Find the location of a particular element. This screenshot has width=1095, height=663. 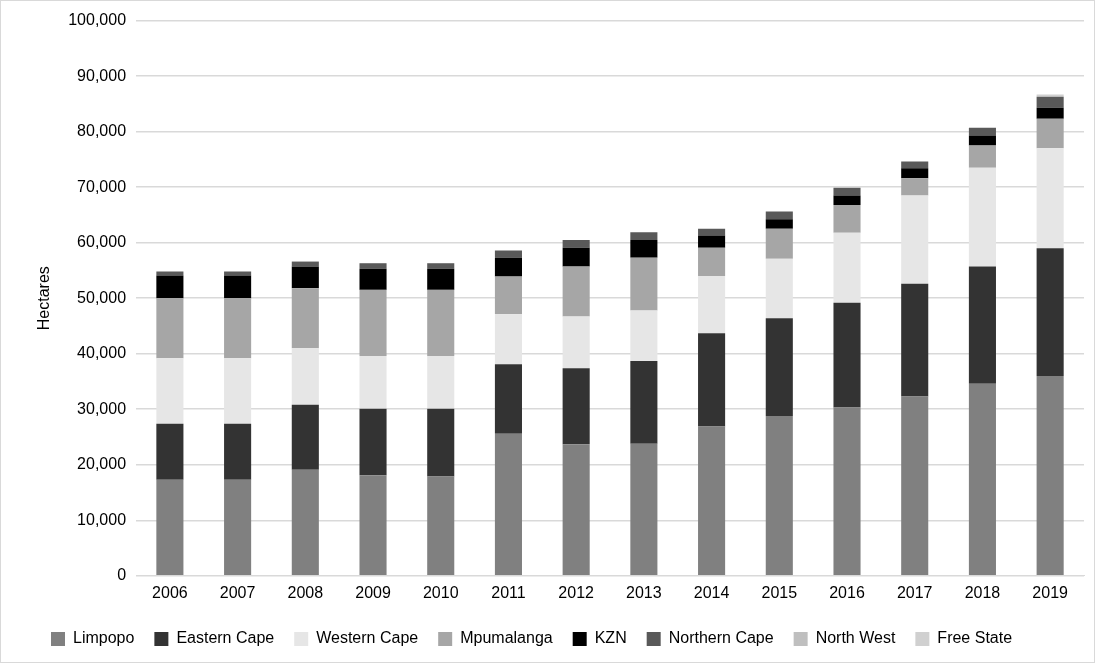

x-tick-label: 2006 is located at coordinates (170, 592).